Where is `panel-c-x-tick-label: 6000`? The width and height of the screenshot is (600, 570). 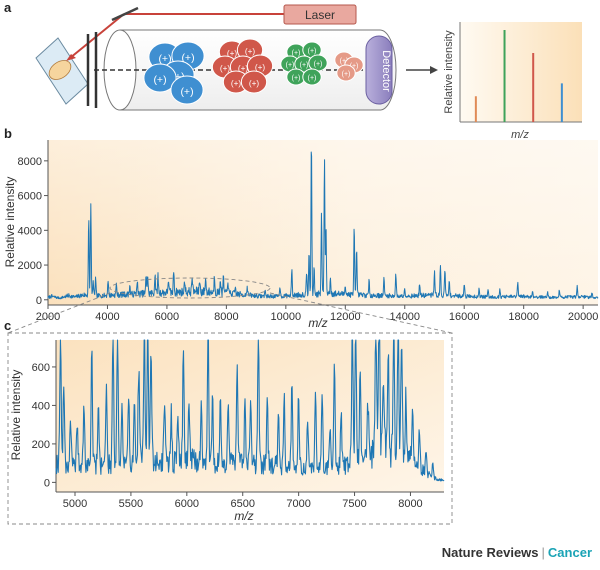 panel-c-x-tick-label: 6000 is located at coordinates (187, 504).